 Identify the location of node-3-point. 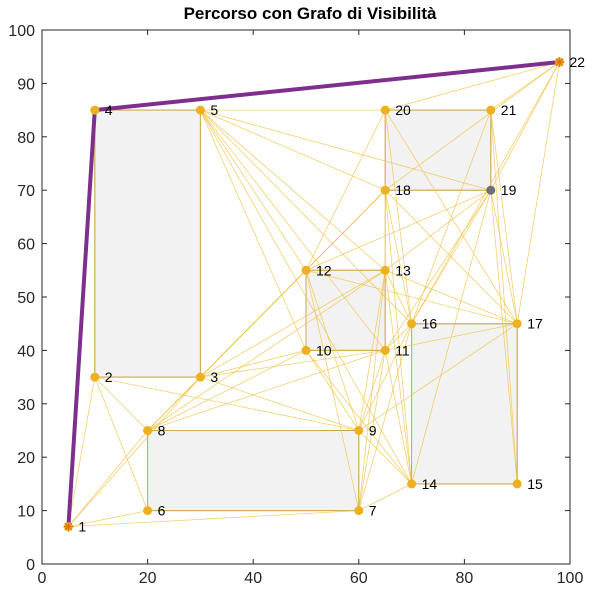
(200, 377).